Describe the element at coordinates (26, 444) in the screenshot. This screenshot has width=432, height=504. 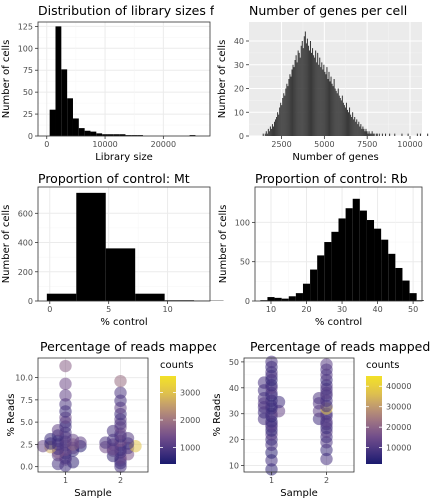
I see `y-tick-label: 2.5` at that location.